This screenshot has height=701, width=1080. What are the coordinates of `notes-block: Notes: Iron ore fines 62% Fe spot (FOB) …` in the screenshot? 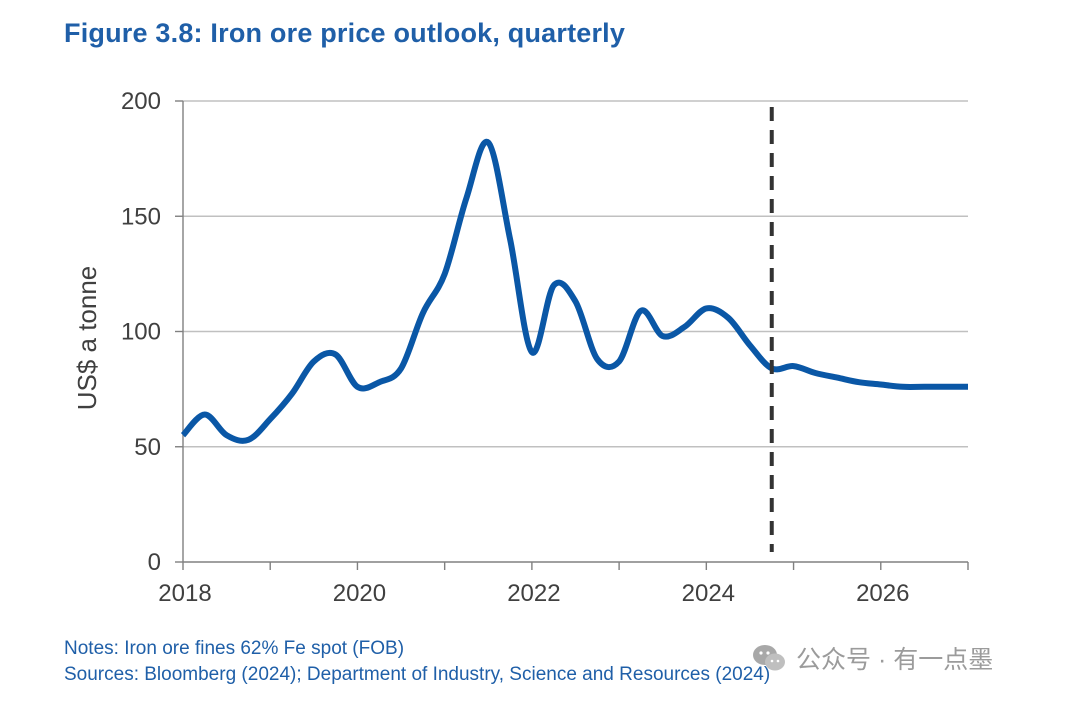 It's located at (417, 662).